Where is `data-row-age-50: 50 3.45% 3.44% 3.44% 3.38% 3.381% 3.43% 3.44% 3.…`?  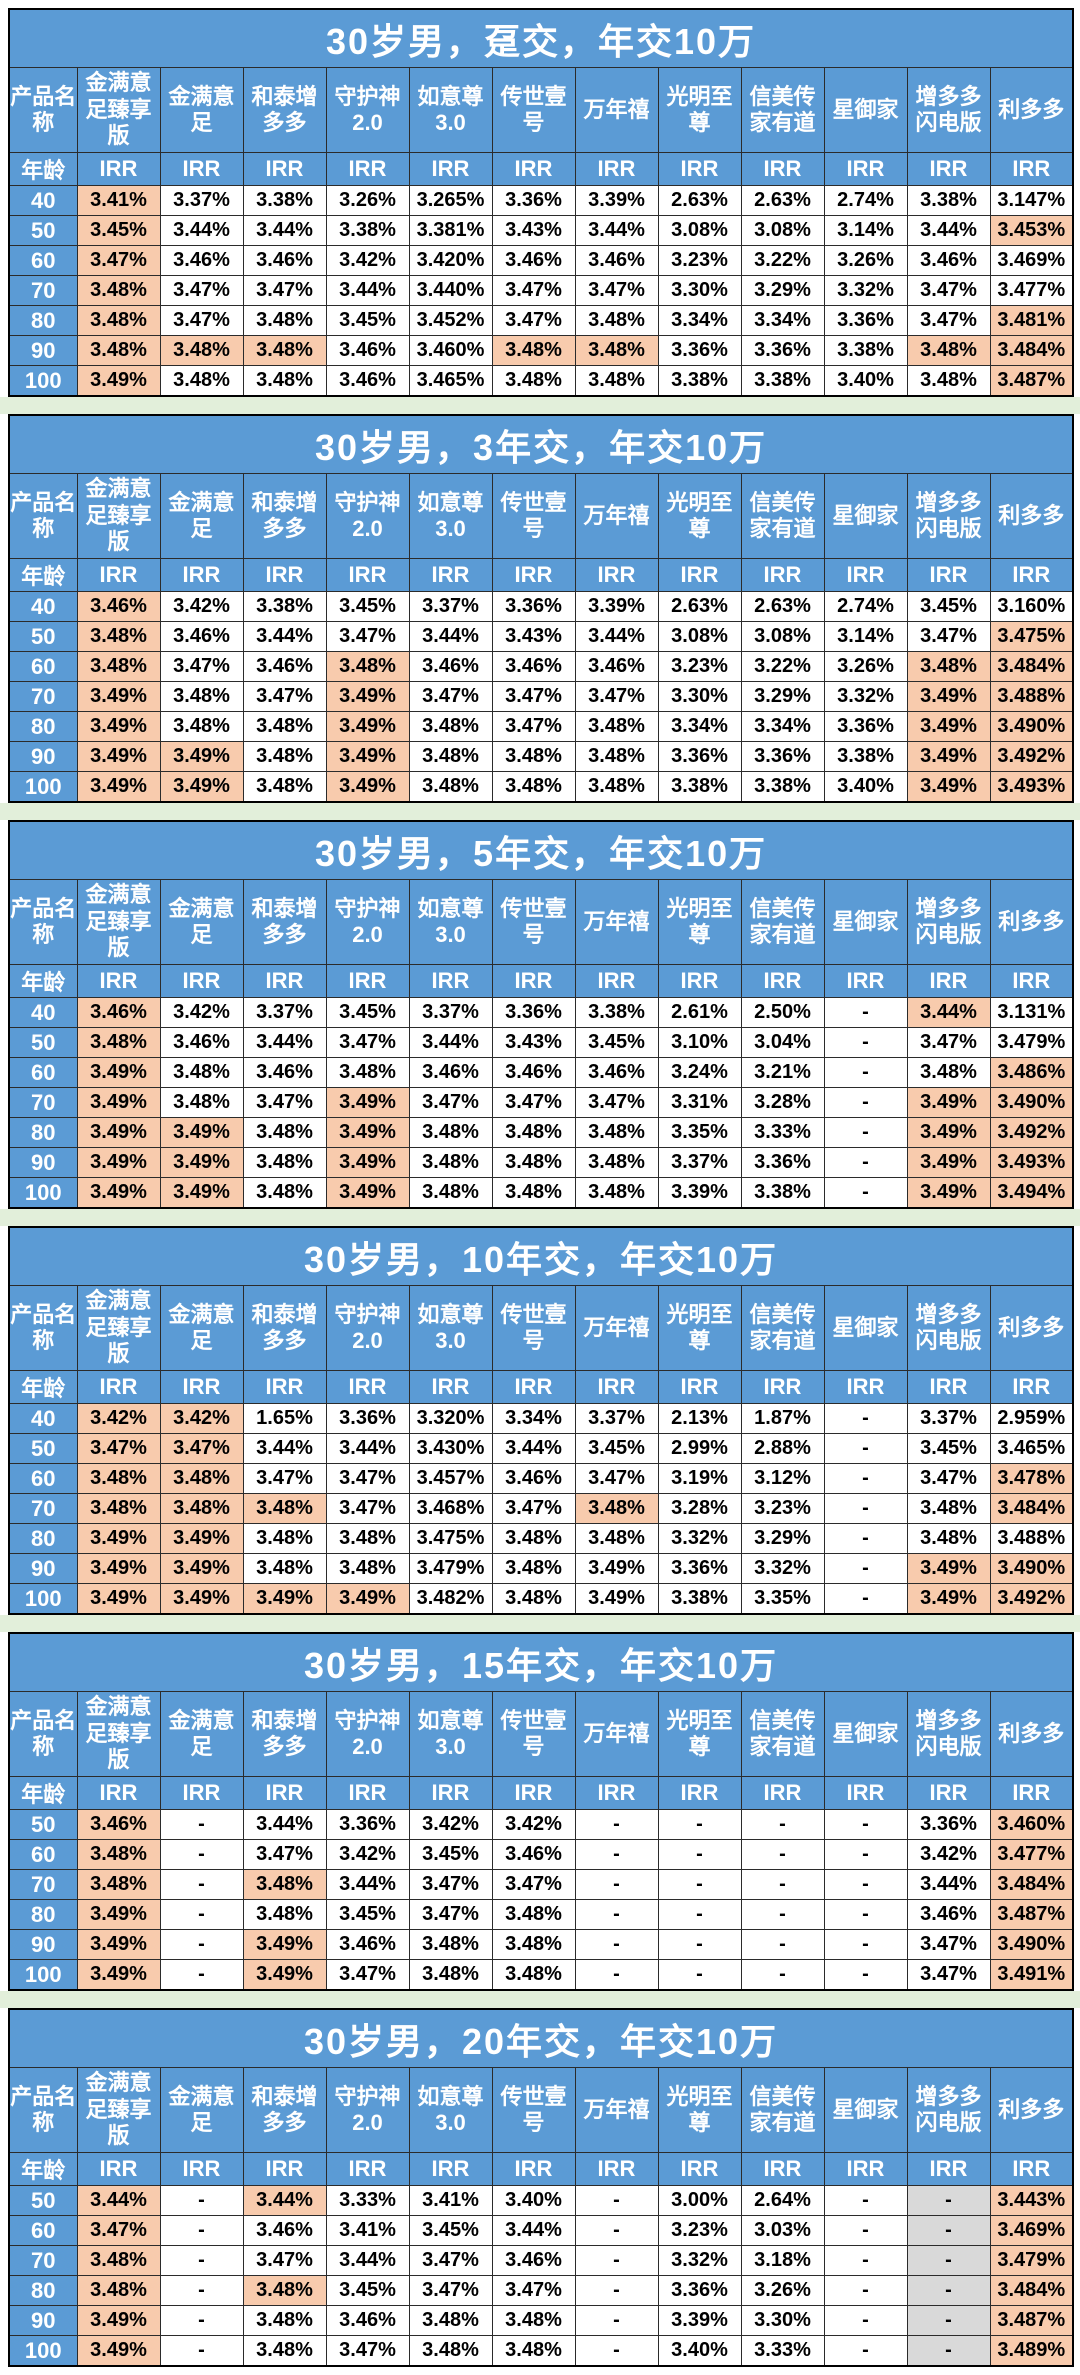 data-row-age-50: 50 3.45% 3.44% 3.44% 3.38% 3.381% 3.43% 3.44% 3.… is located at coordinates (541, 230).